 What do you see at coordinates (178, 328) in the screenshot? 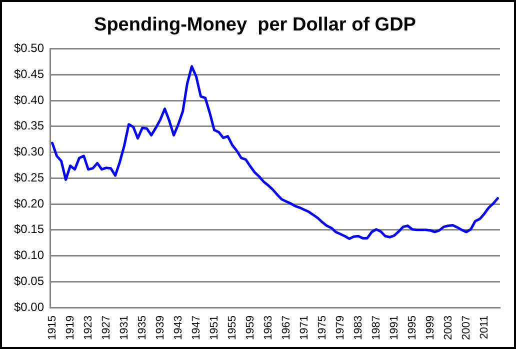
I see `x-tick-label: 1943` at bounding box center [178, 328].